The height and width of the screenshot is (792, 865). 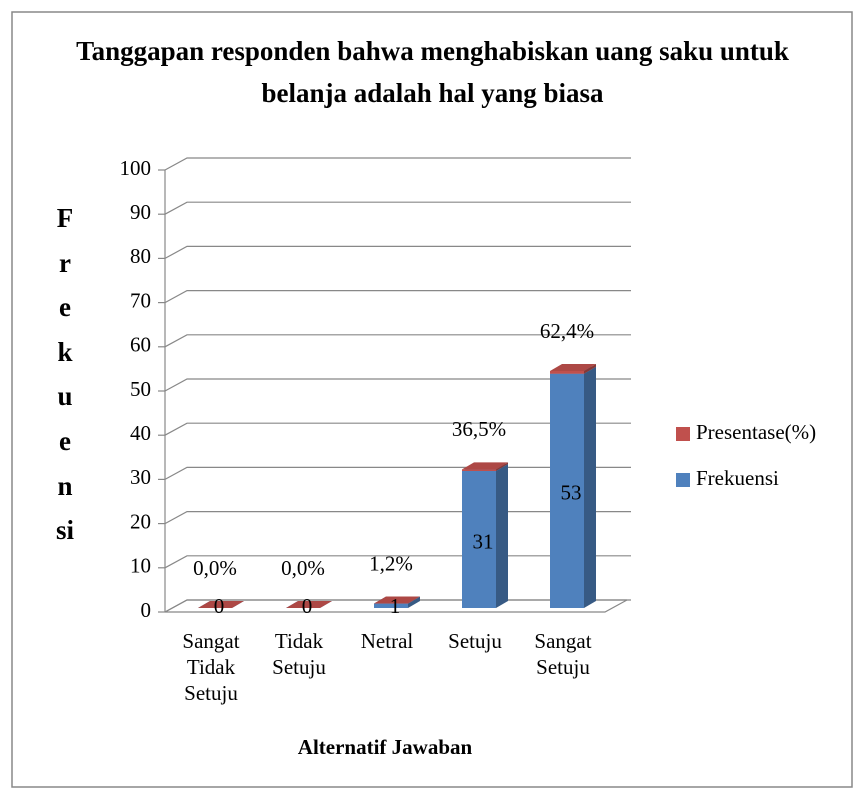 I want to click on value-label: 36,5%, so click(x=479, y=429).